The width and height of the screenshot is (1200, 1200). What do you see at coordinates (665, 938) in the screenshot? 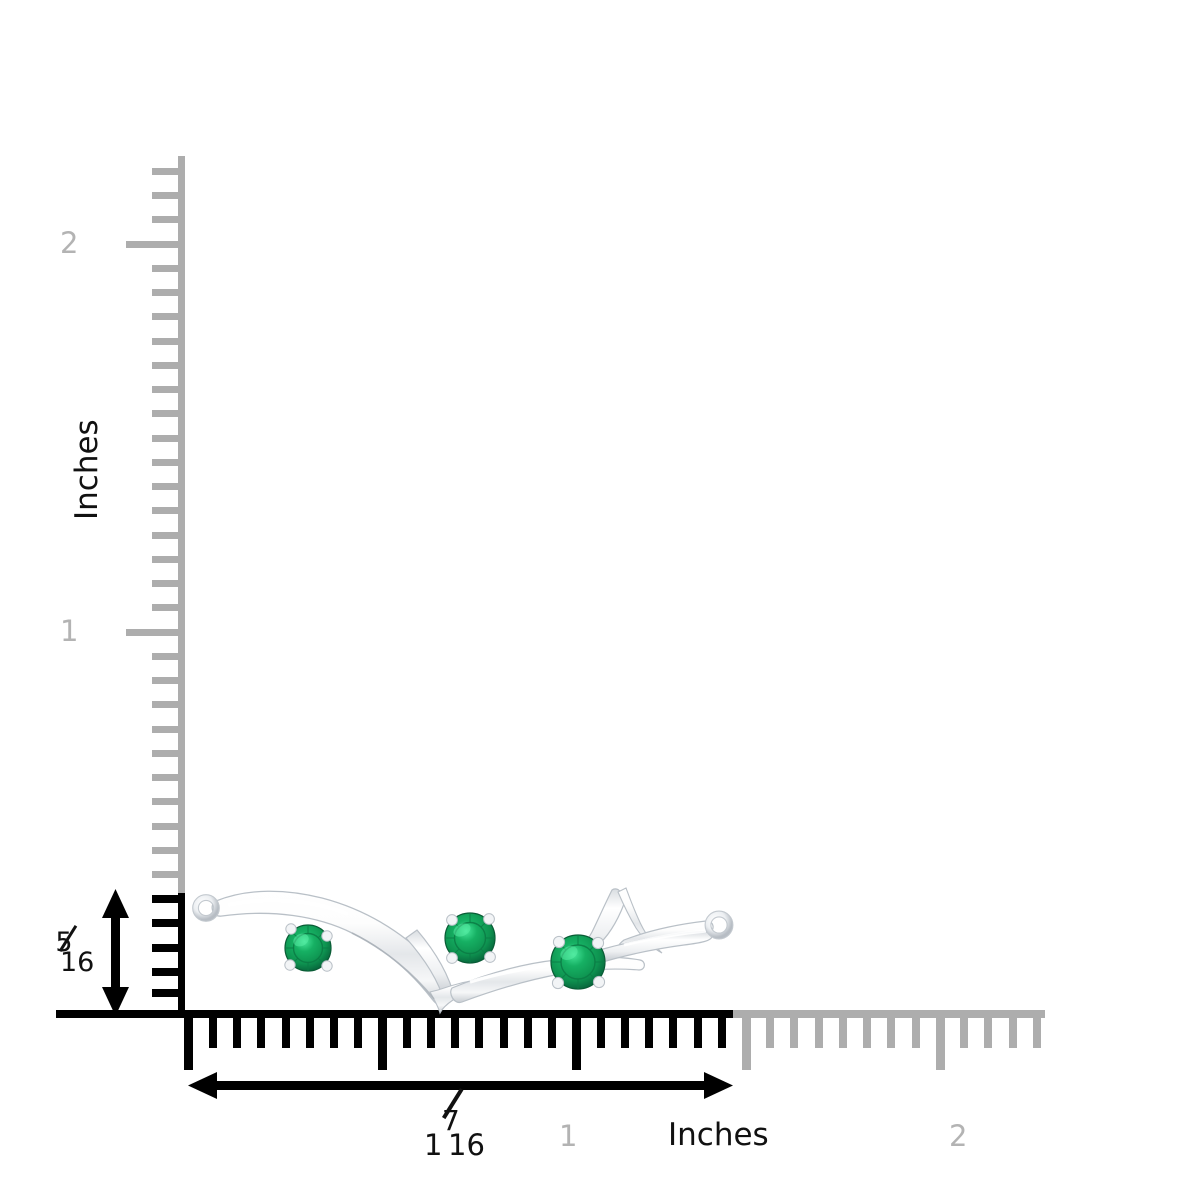
I see `metal-highlight-right` at bounding box center [665, 938].